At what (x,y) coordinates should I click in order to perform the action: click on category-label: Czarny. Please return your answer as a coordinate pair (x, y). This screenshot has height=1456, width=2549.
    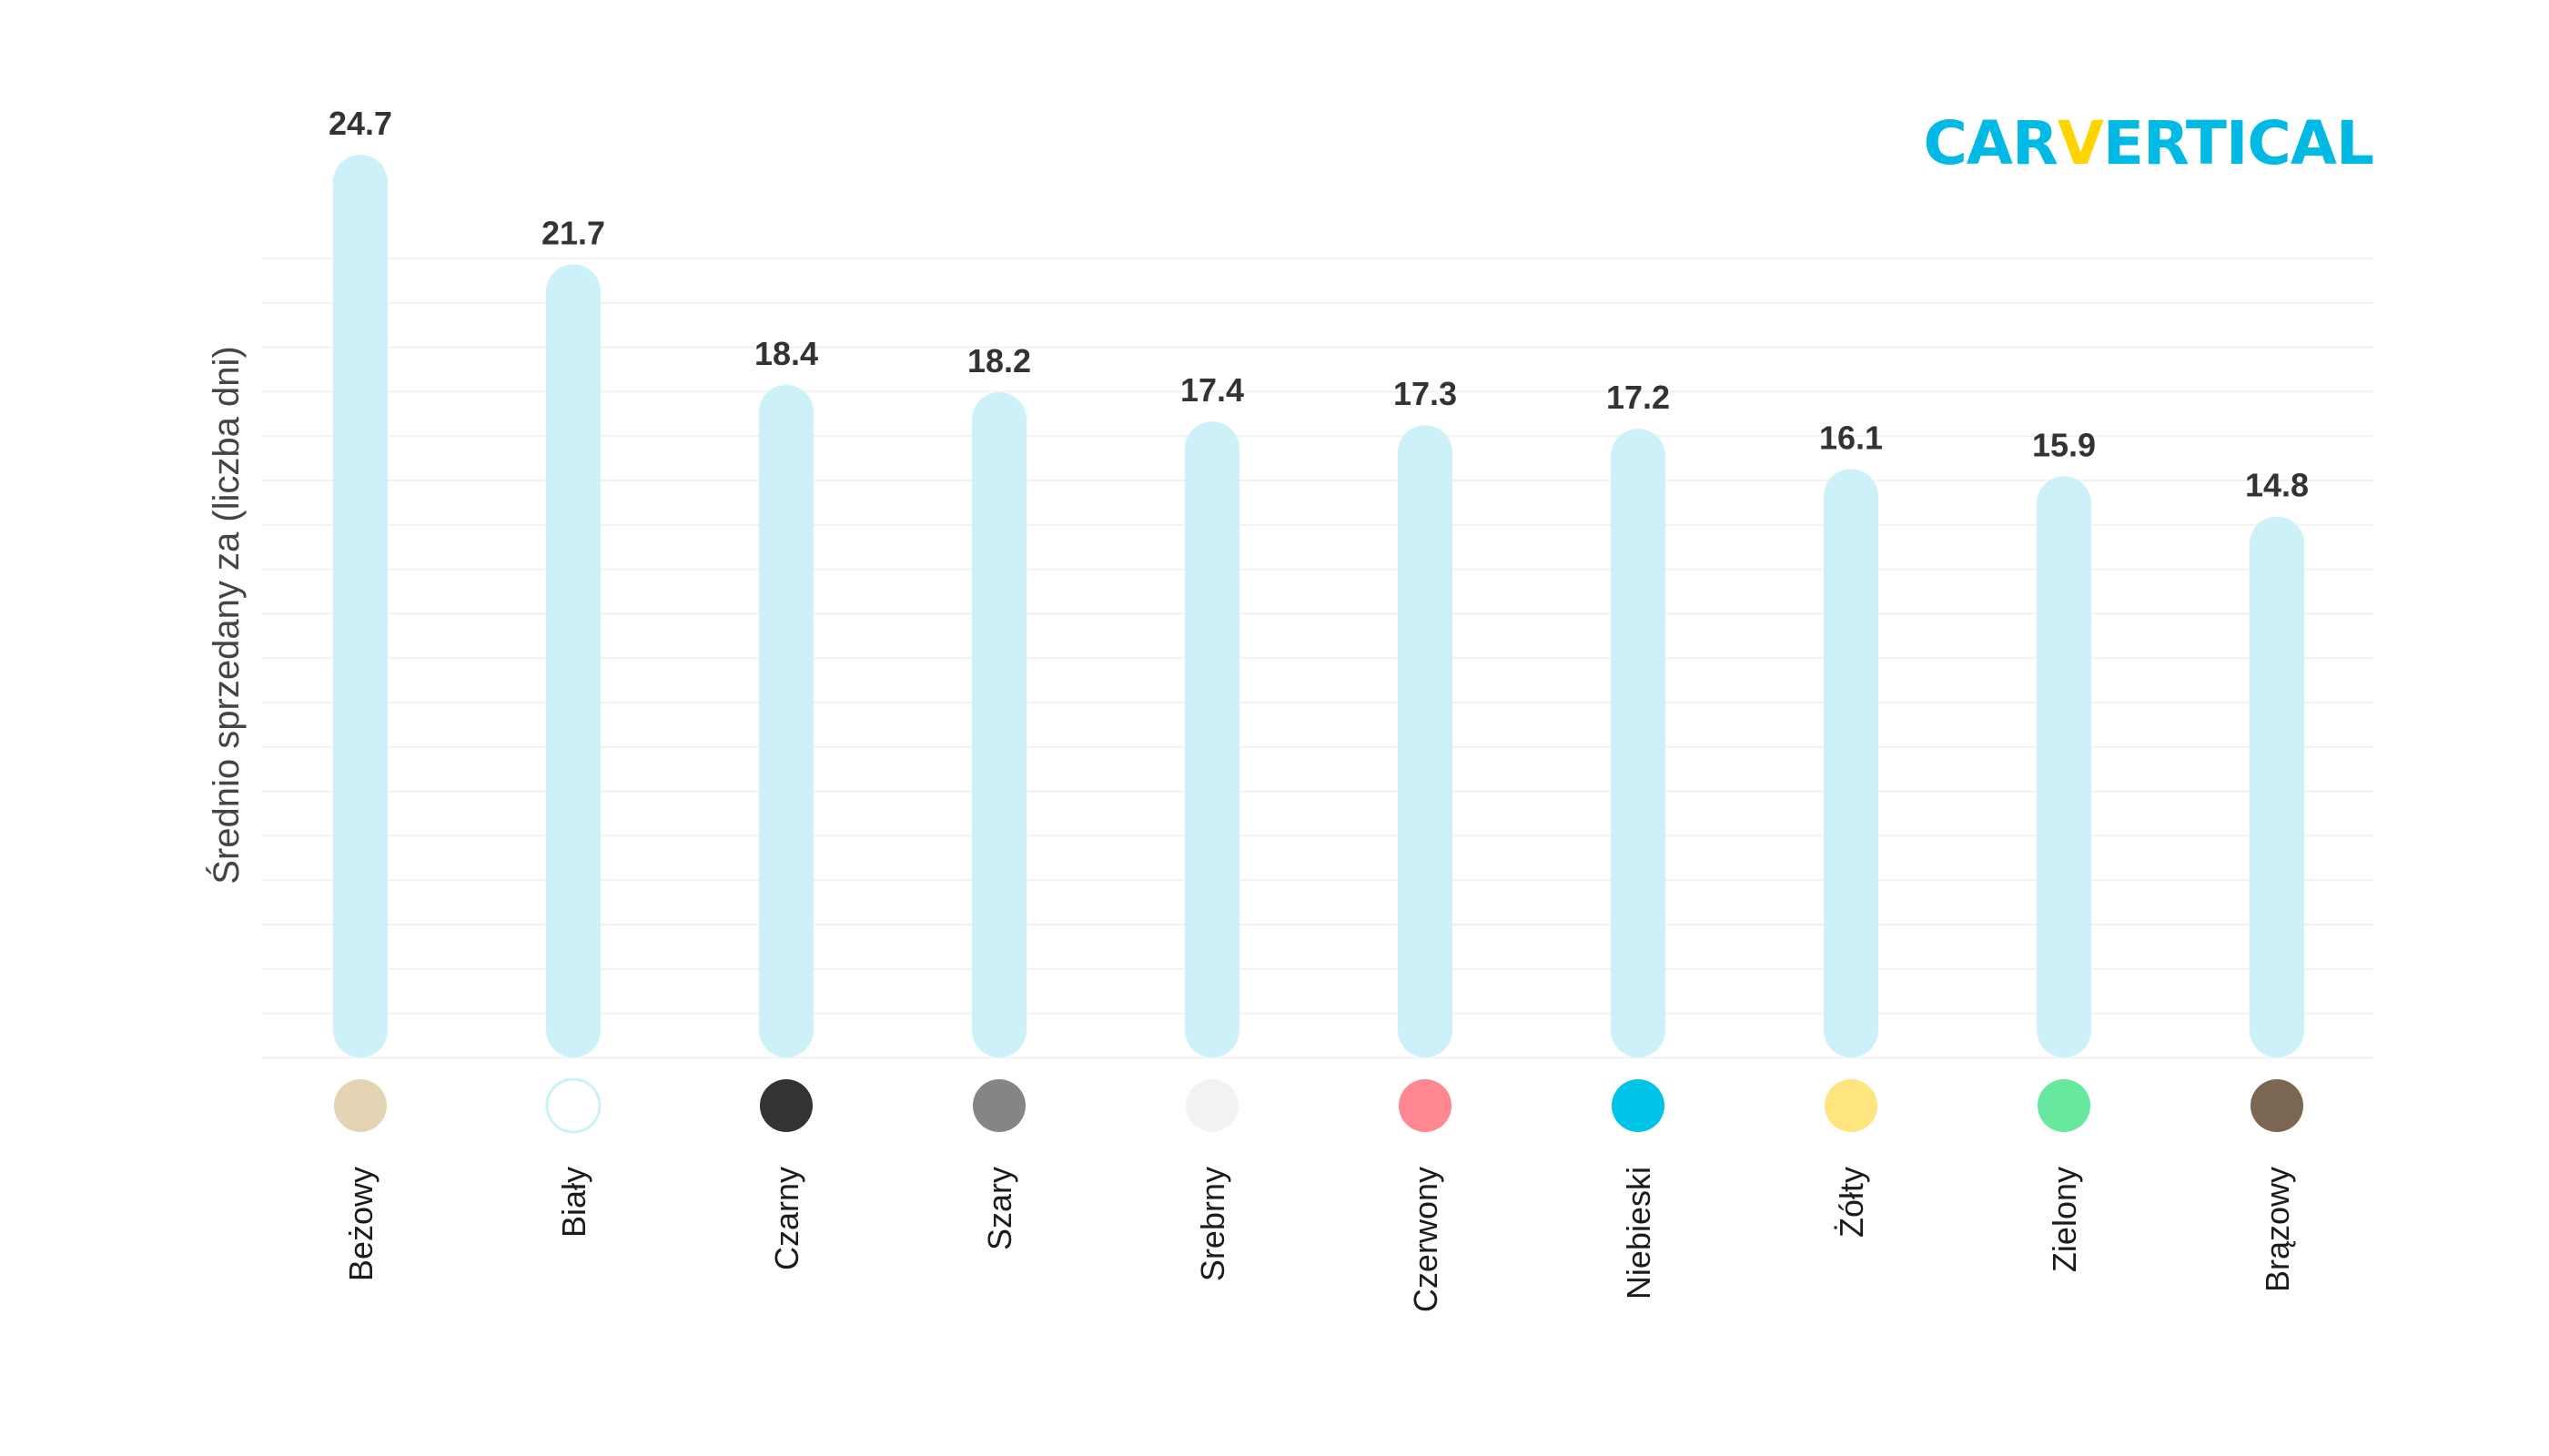
    Looking at the image, I should click on (786, 1218).